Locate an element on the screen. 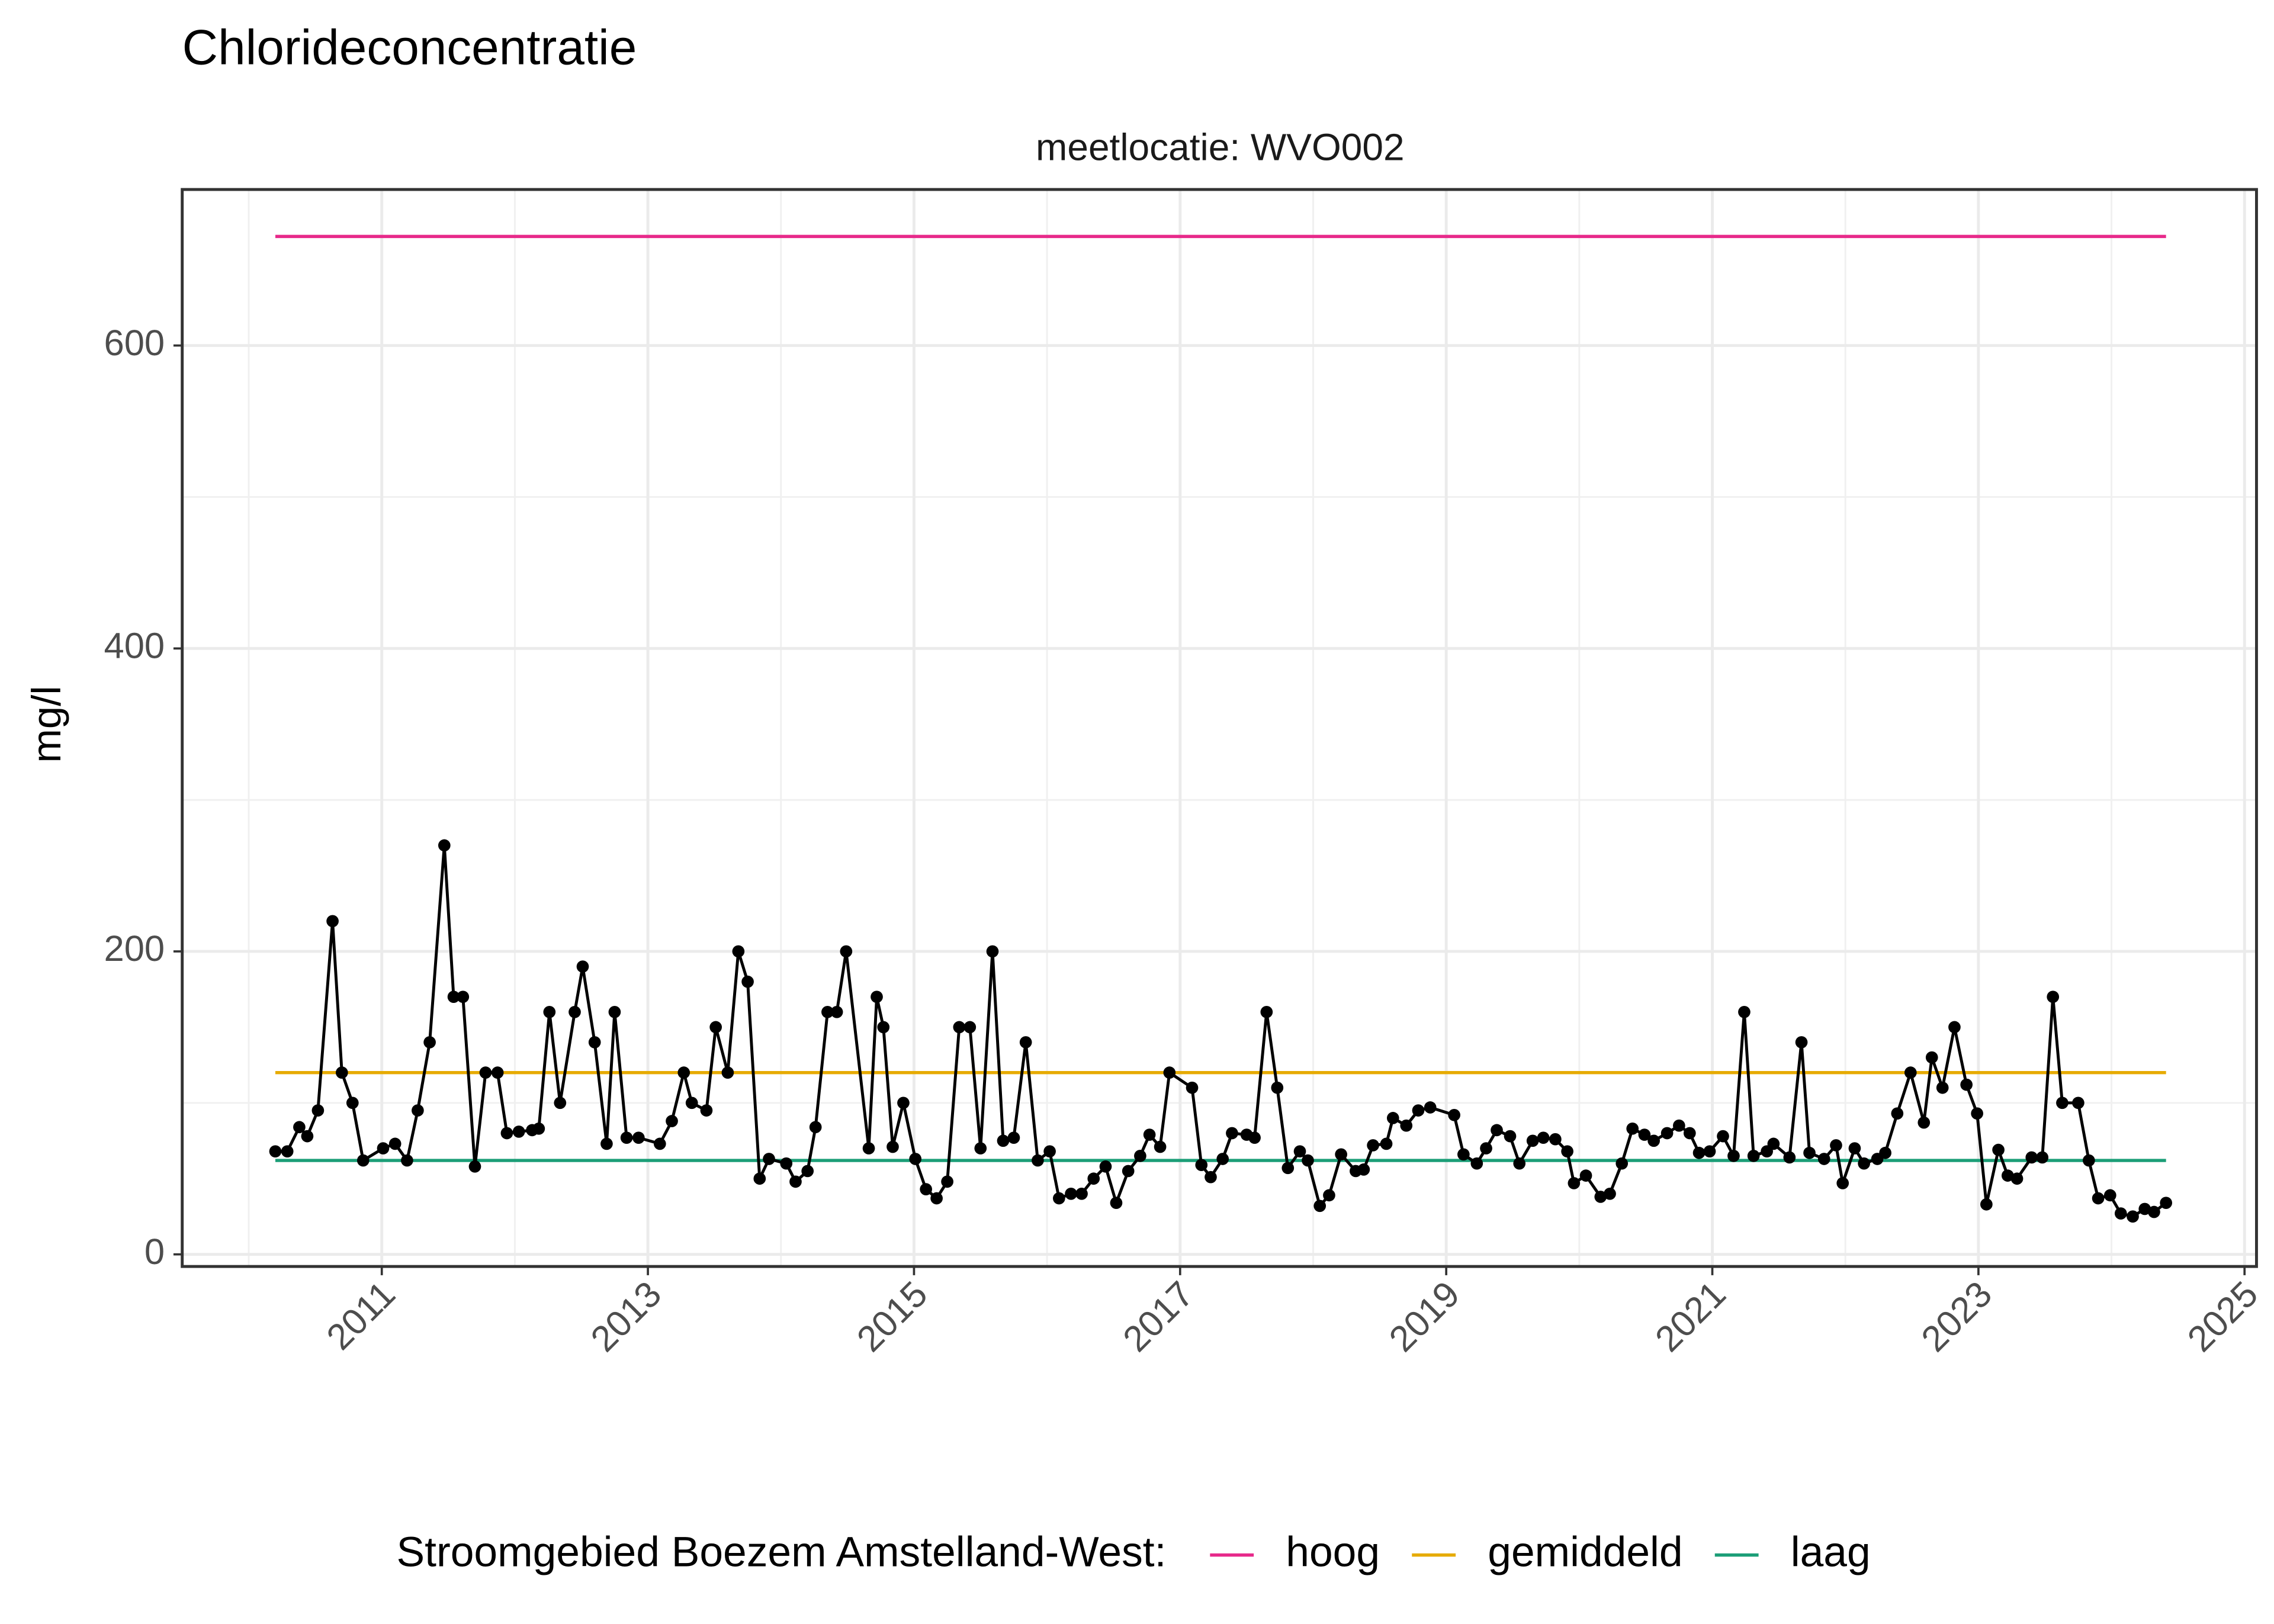 The height and width of the screenshot is (1624, 2274). y-axis-label: mg/l is located at coordinates (46, 724).